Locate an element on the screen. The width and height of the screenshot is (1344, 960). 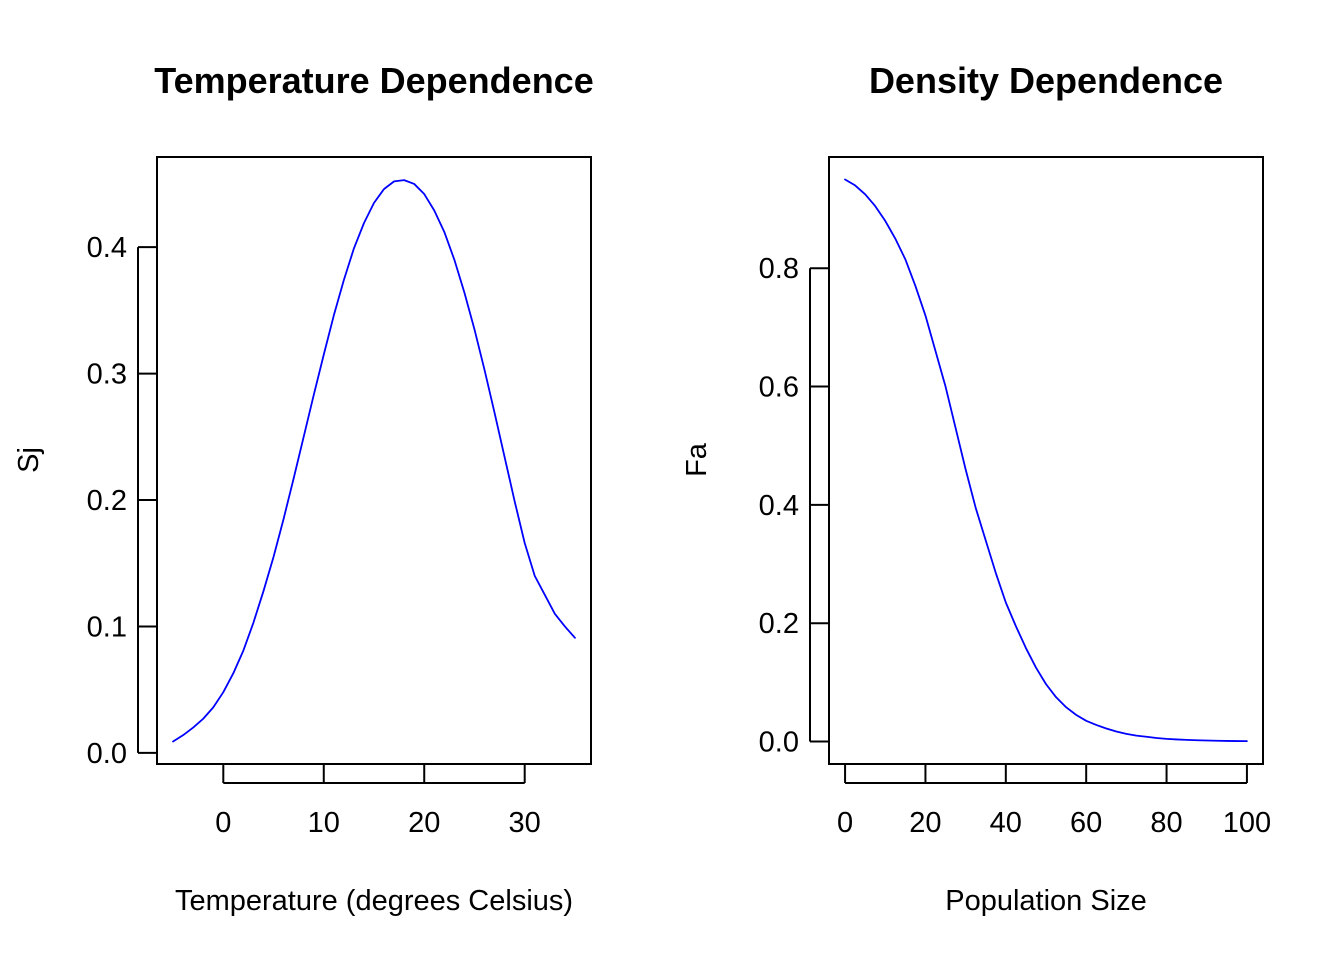
density-y-axis-label: Fa is located at coordinates (697, 459).